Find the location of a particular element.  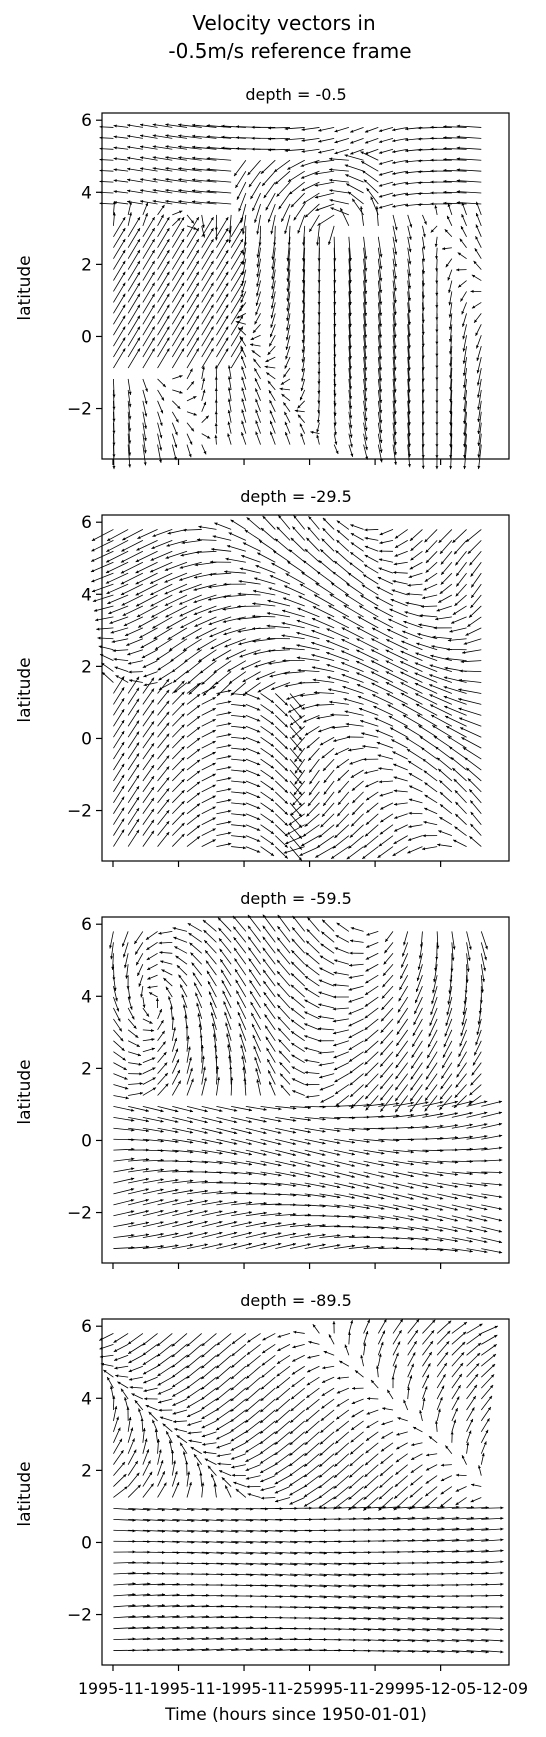

y-tick-label: 6 is located at coordinates (86, 1327).